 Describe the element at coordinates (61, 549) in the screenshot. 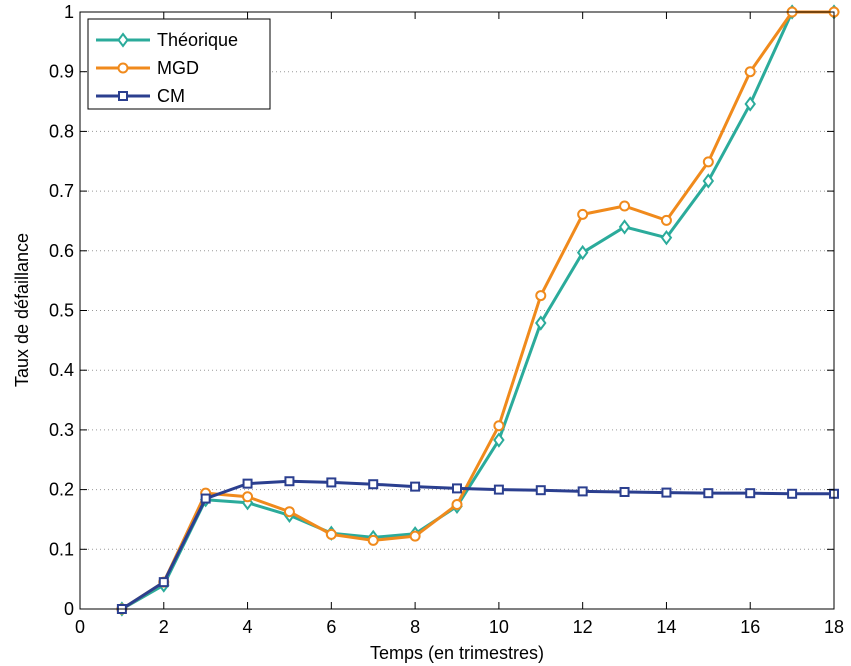

I see `y-tick-label: 0.1` at that location.